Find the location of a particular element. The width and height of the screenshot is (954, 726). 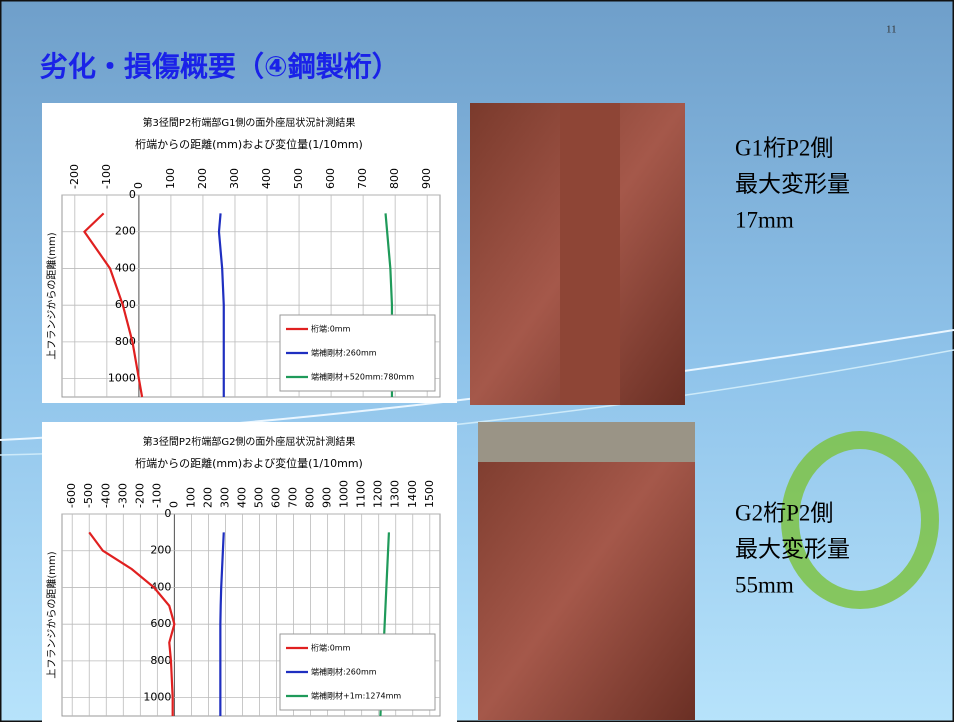

page-number: 11 is located at coordinates (891, 30).